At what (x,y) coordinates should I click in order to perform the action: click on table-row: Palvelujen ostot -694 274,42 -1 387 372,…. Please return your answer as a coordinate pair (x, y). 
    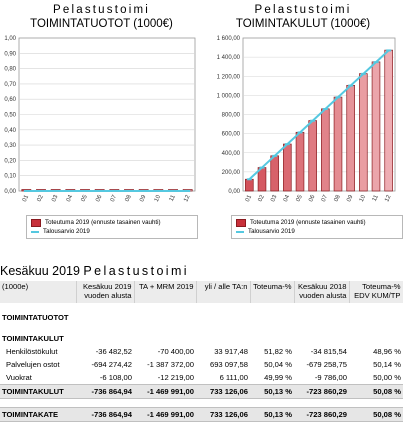
    Looking at the image, I should click on (201, 364).